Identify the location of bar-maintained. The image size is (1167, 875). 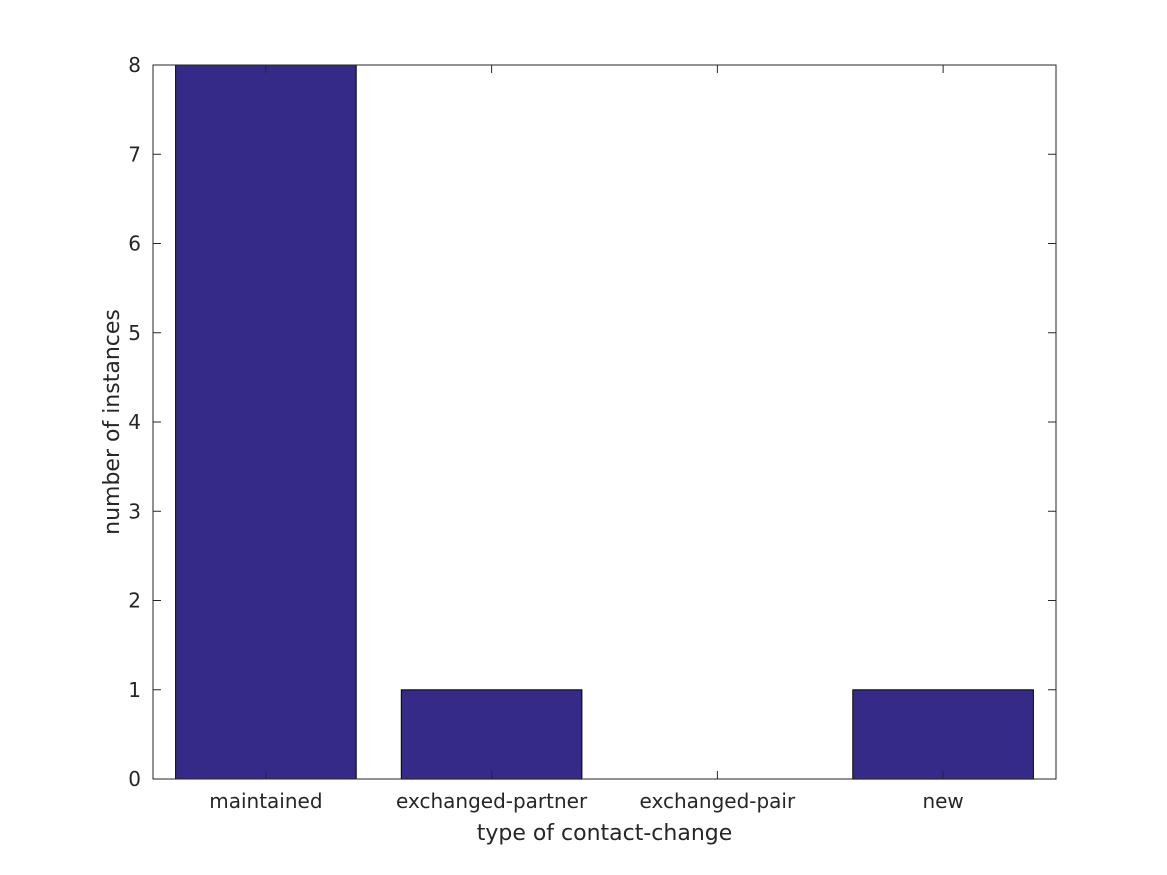
(266, 422).